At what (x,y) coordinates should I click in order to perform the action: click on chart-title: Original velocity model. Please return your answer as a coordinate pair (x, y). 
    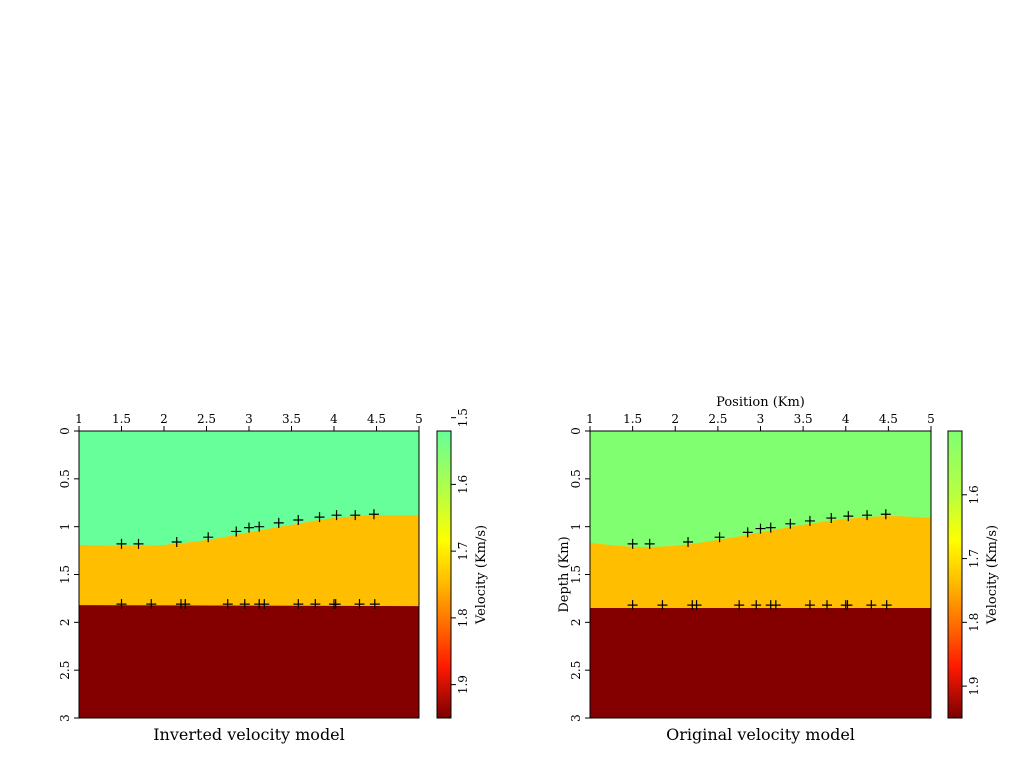
    Looking at the image, I should click on (760, 734).